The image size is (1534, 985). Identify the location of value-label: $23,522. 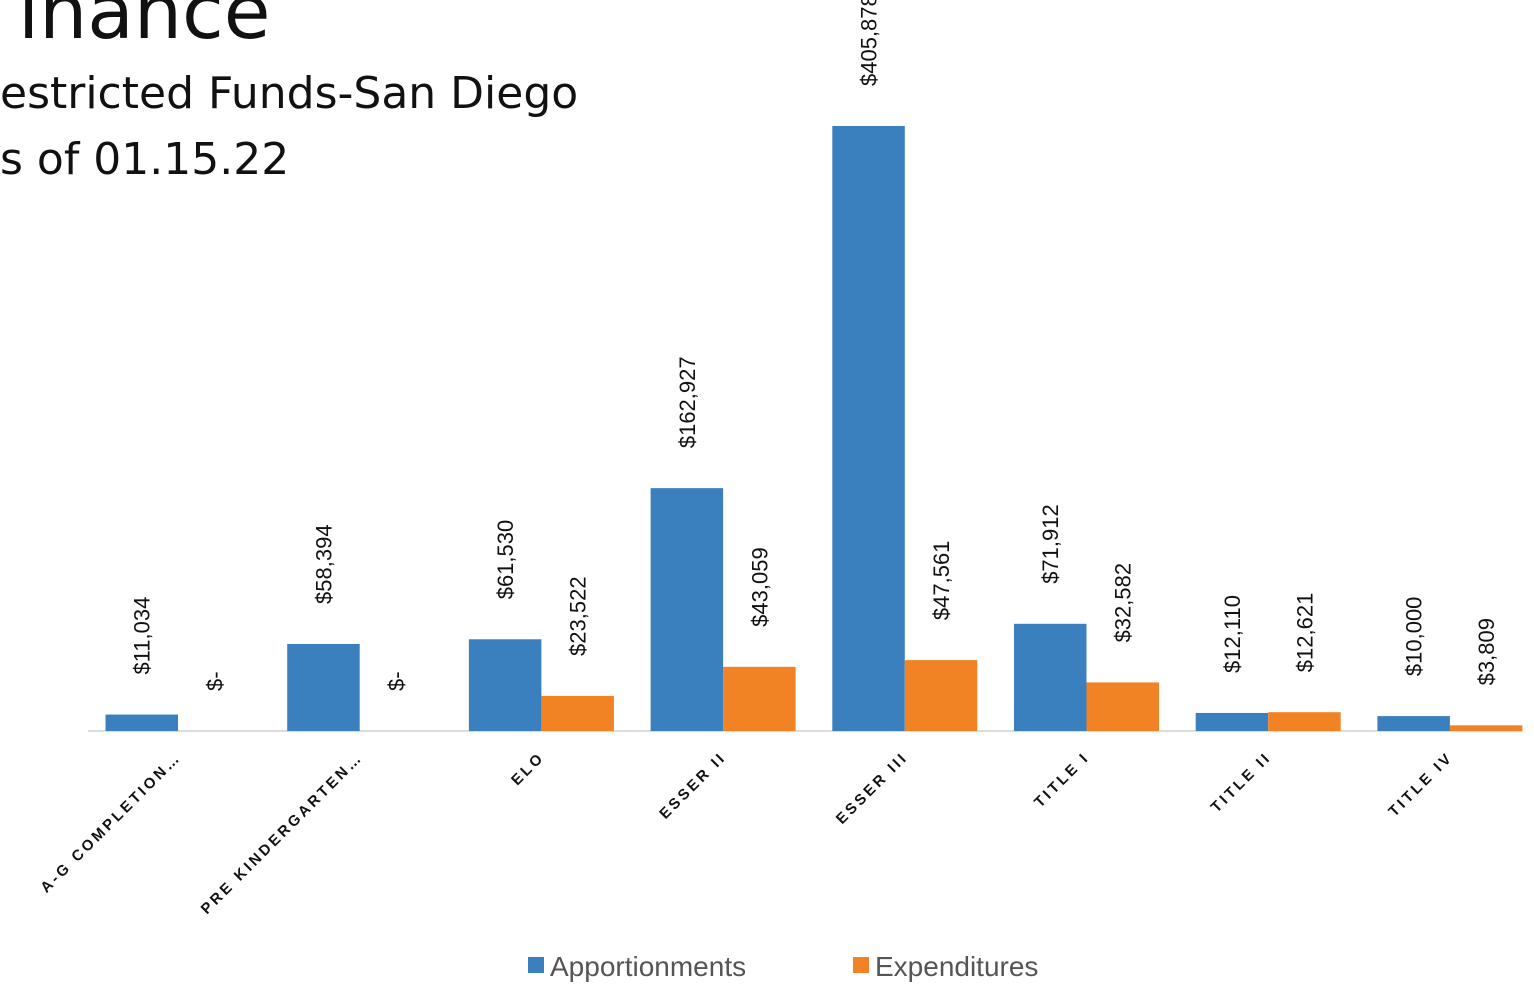
(578, 616).